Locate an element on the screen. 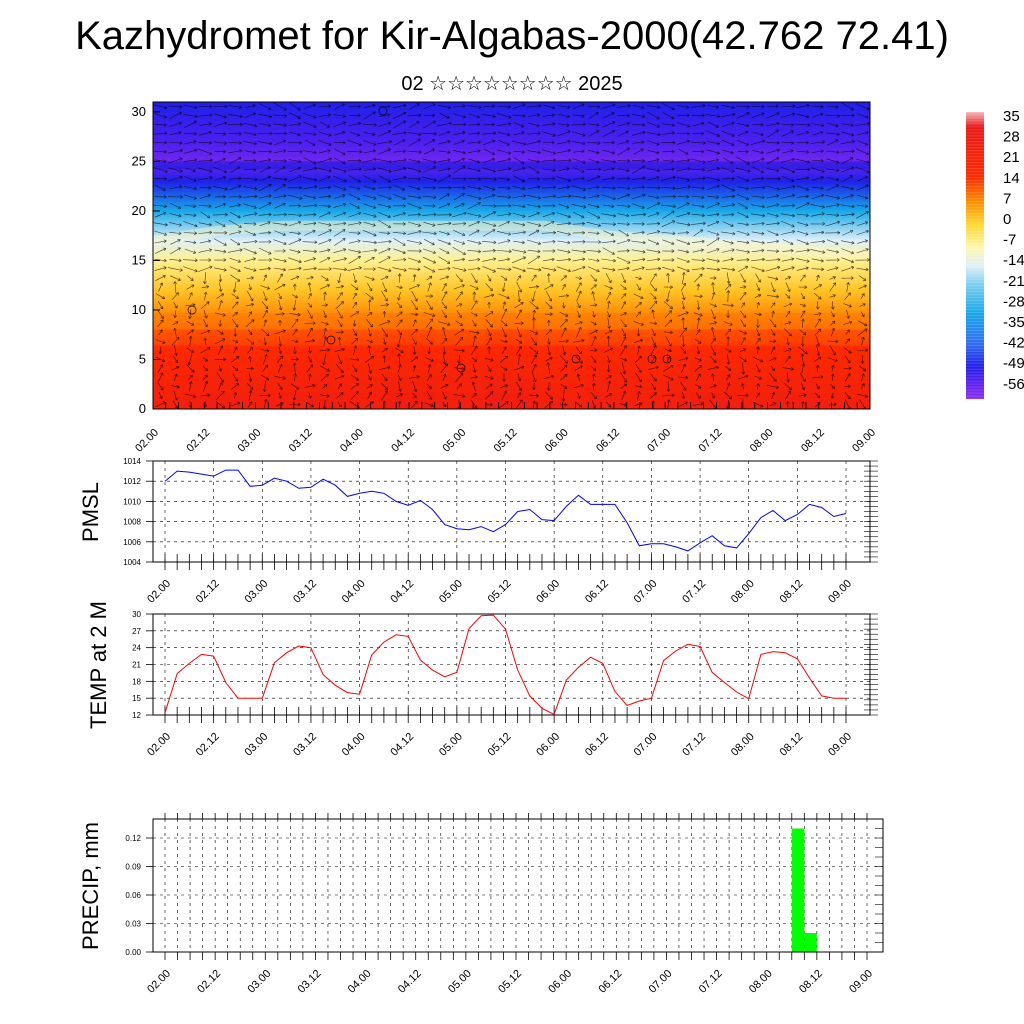 The height and width of the screenshot is (1024, 1024). time-tick-label: 05.12 is located at coordinates (500, 592).